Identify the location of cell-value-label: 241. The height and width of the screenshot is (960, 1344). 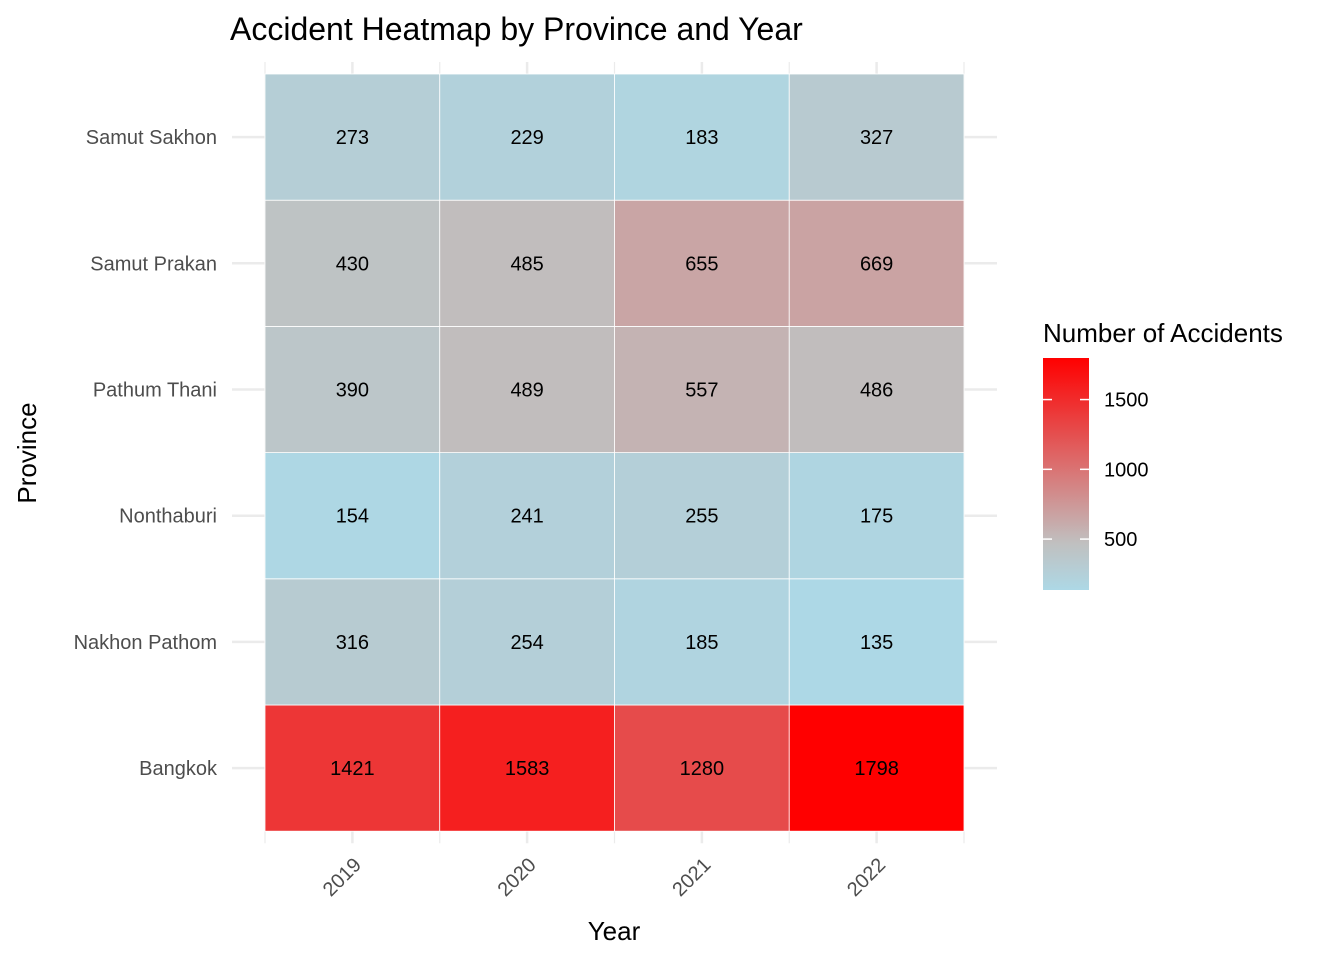
(526, 517).